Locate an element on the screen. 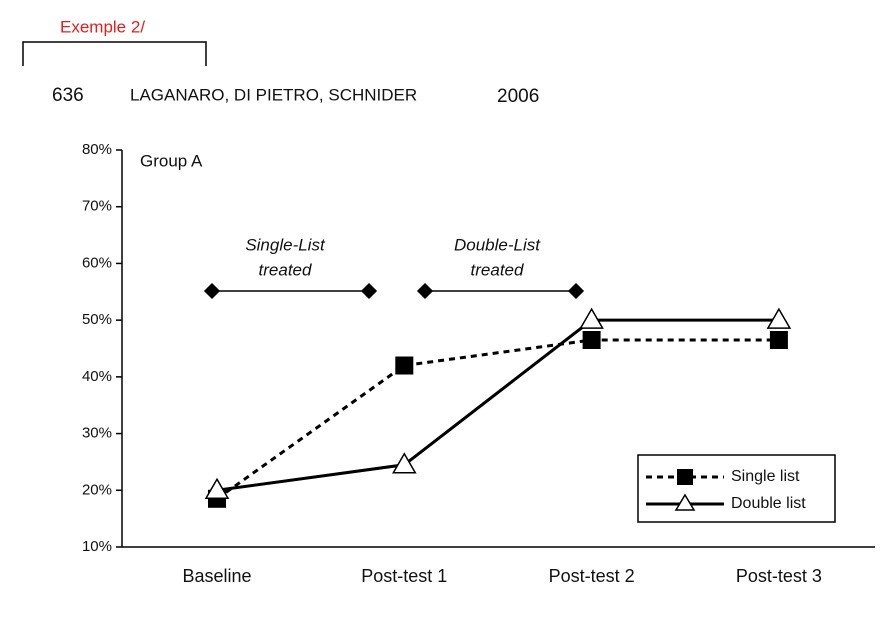 The height and width of the screenshot is (633, 889). y-tick-label: 30% is located at coordinates (97, 433).